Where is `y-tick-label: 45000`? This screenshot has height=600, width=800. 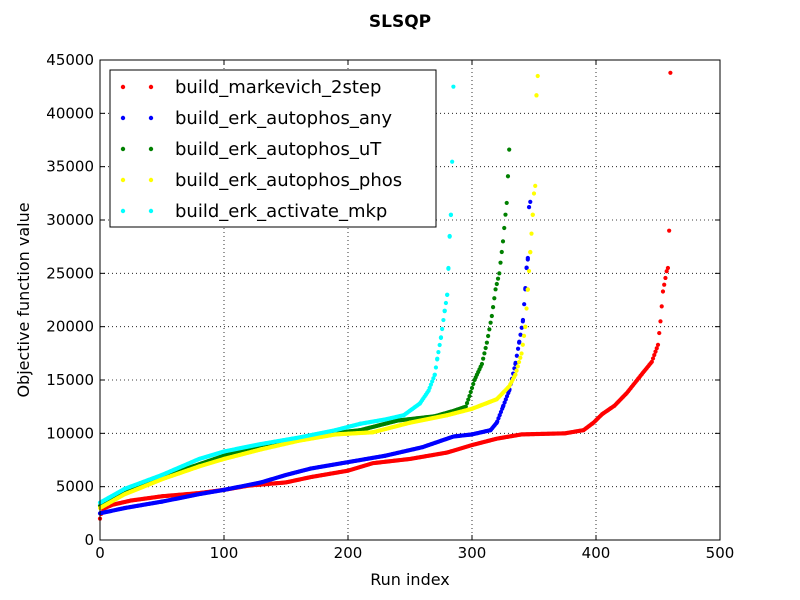 y-tick-label: 45000 is located at coordinates (70, 60).